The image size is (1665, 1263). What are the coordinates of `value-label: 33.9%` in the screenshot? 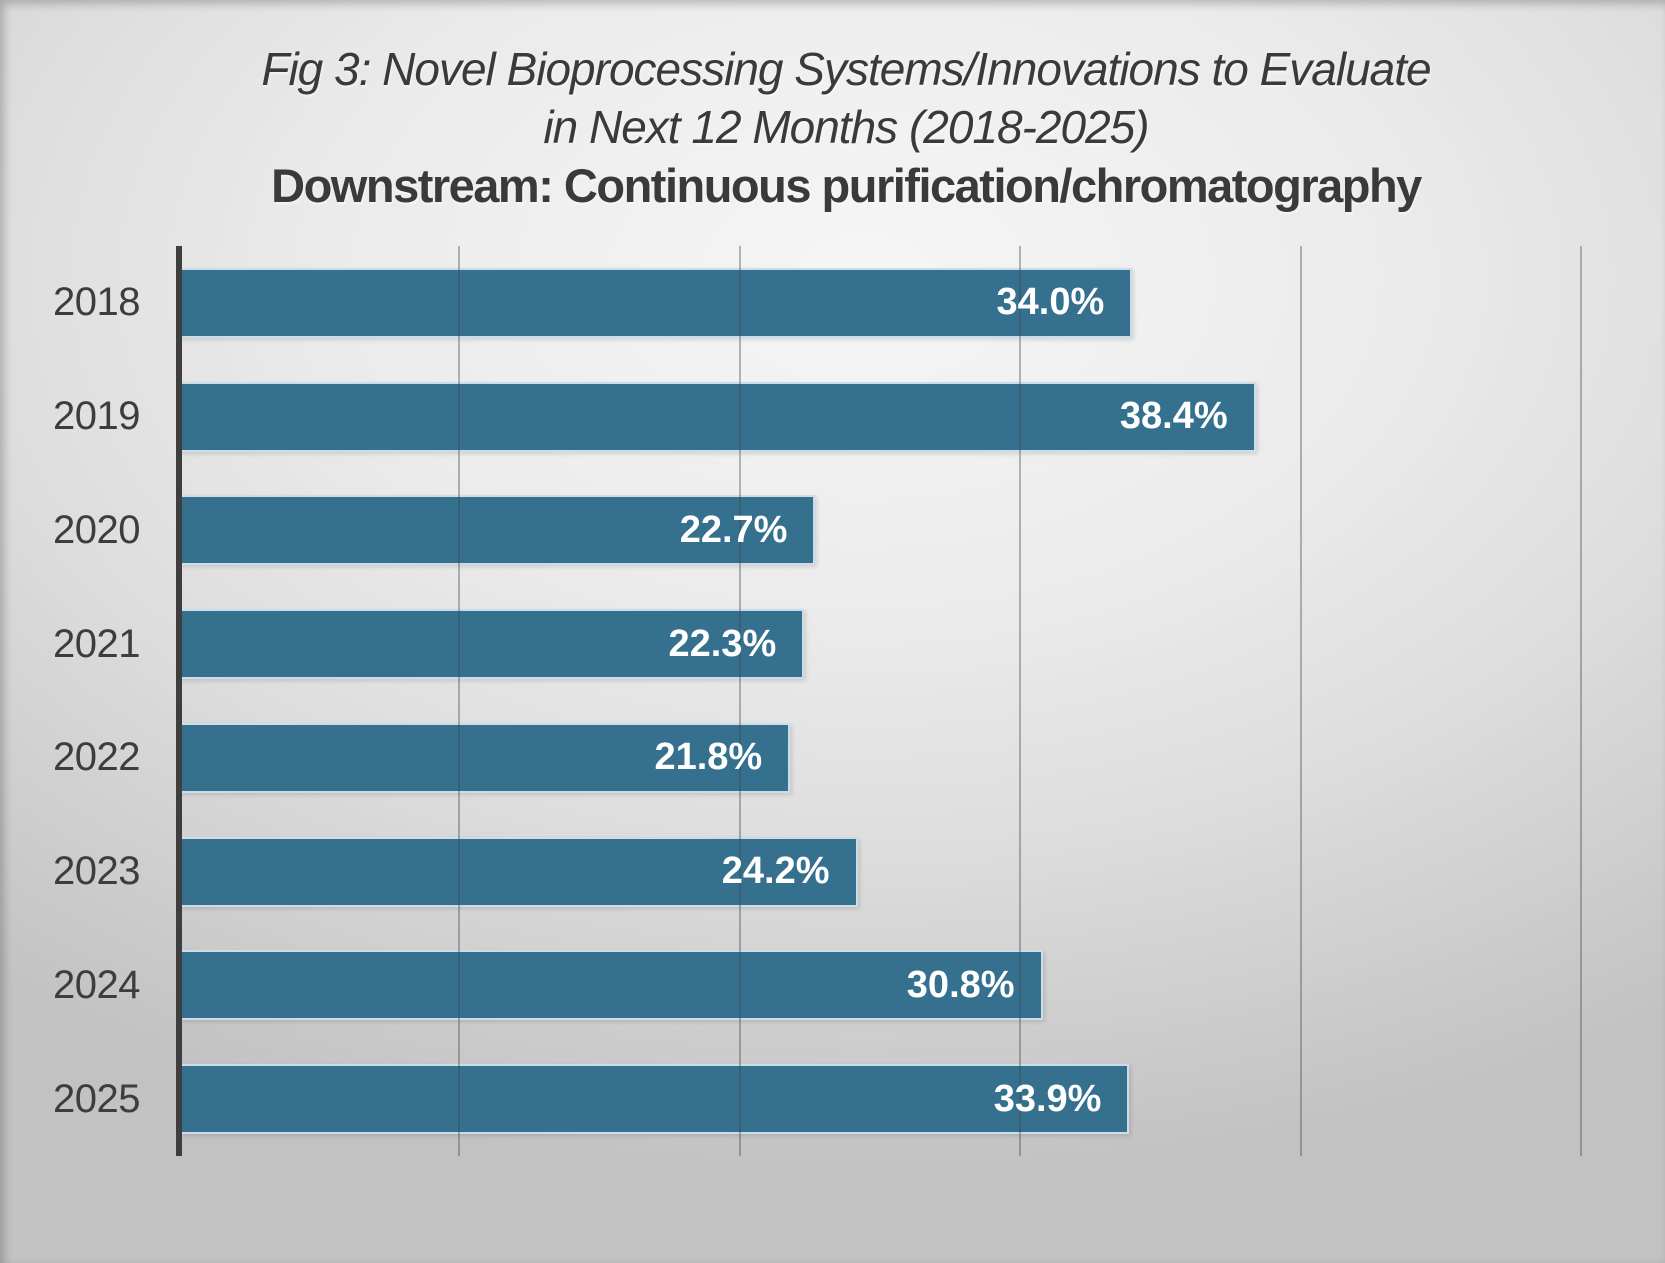 It's located at (1047, 1098).